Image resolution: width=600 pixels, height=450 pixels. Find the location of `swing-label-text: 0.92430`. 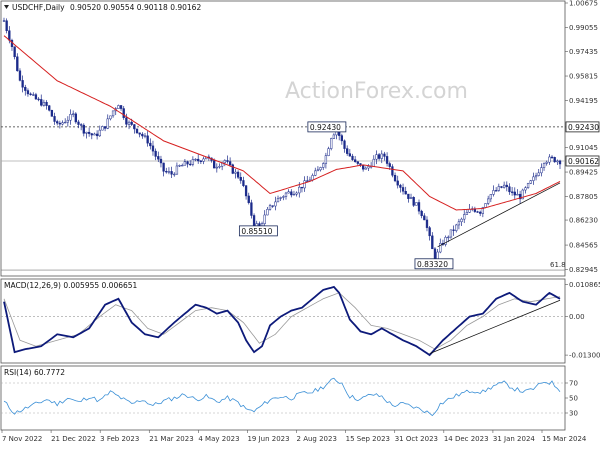

swing-label-text: 0.92430 is located at coordinates (325, 127).